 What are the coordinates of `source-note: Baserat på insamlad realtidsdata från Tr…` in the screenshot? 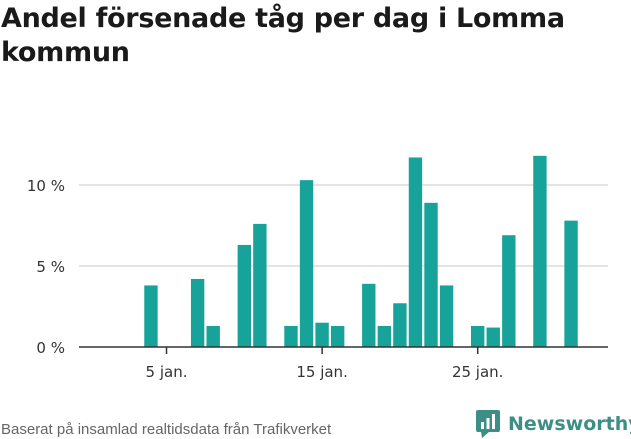 It's located at (166, 429).